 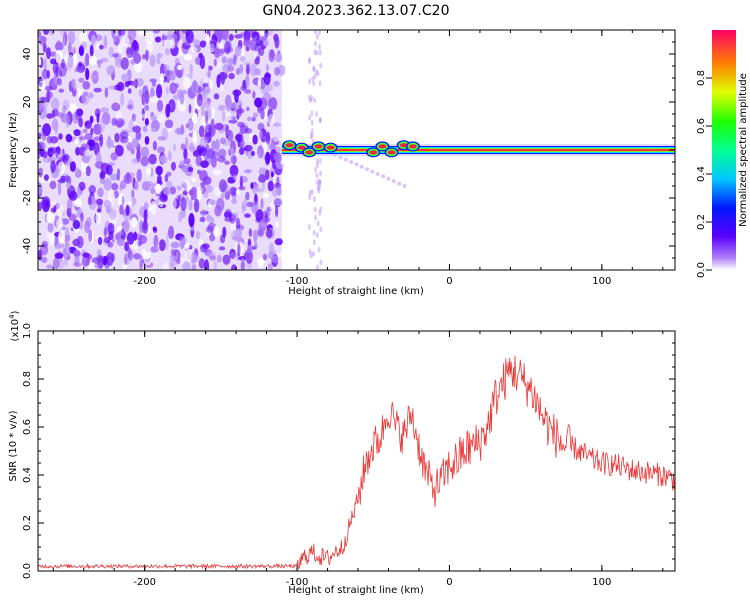 What do you see at coordinates (356, 590) in the screenshot?
I see `bottom-x-label: Height of straight line (km)` at bounding box center [356, 590].